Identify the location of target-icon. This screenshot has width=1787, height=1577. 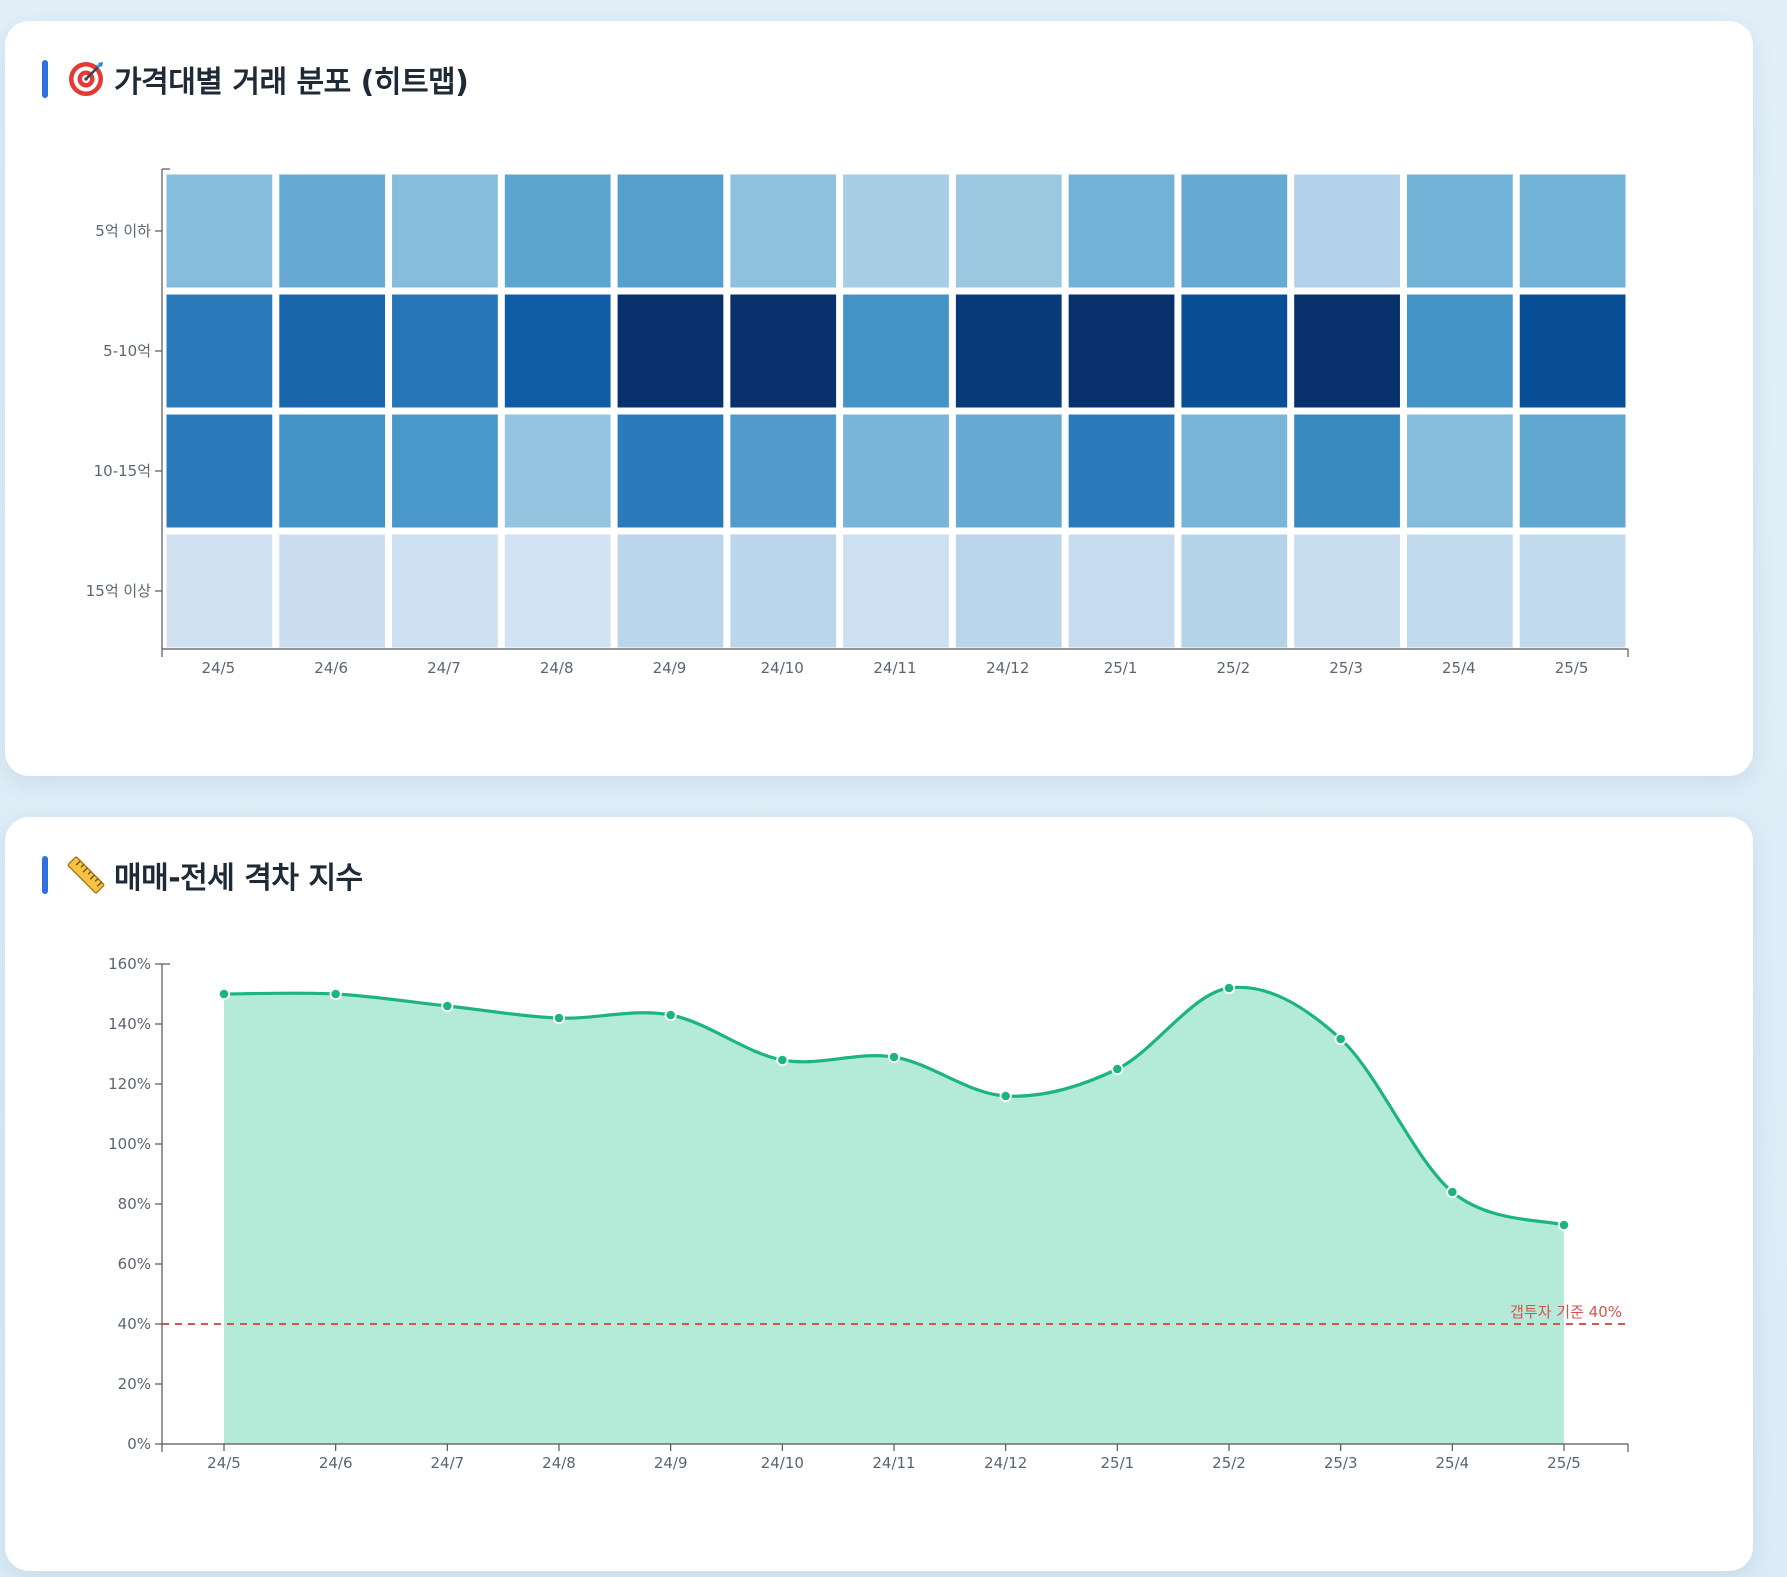
(86, 79).